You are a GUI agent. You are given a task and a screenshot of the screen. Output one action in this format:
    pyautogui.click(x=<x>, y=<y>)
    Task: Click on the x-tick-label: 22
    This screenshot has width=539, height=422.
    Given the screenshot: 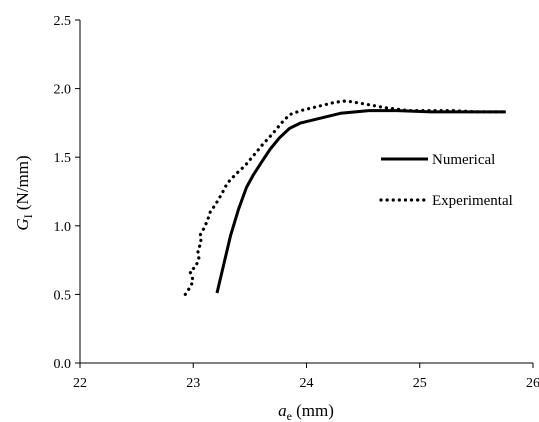 What is the action you would take?
    pyautogui.click(x=80, y=383)
    